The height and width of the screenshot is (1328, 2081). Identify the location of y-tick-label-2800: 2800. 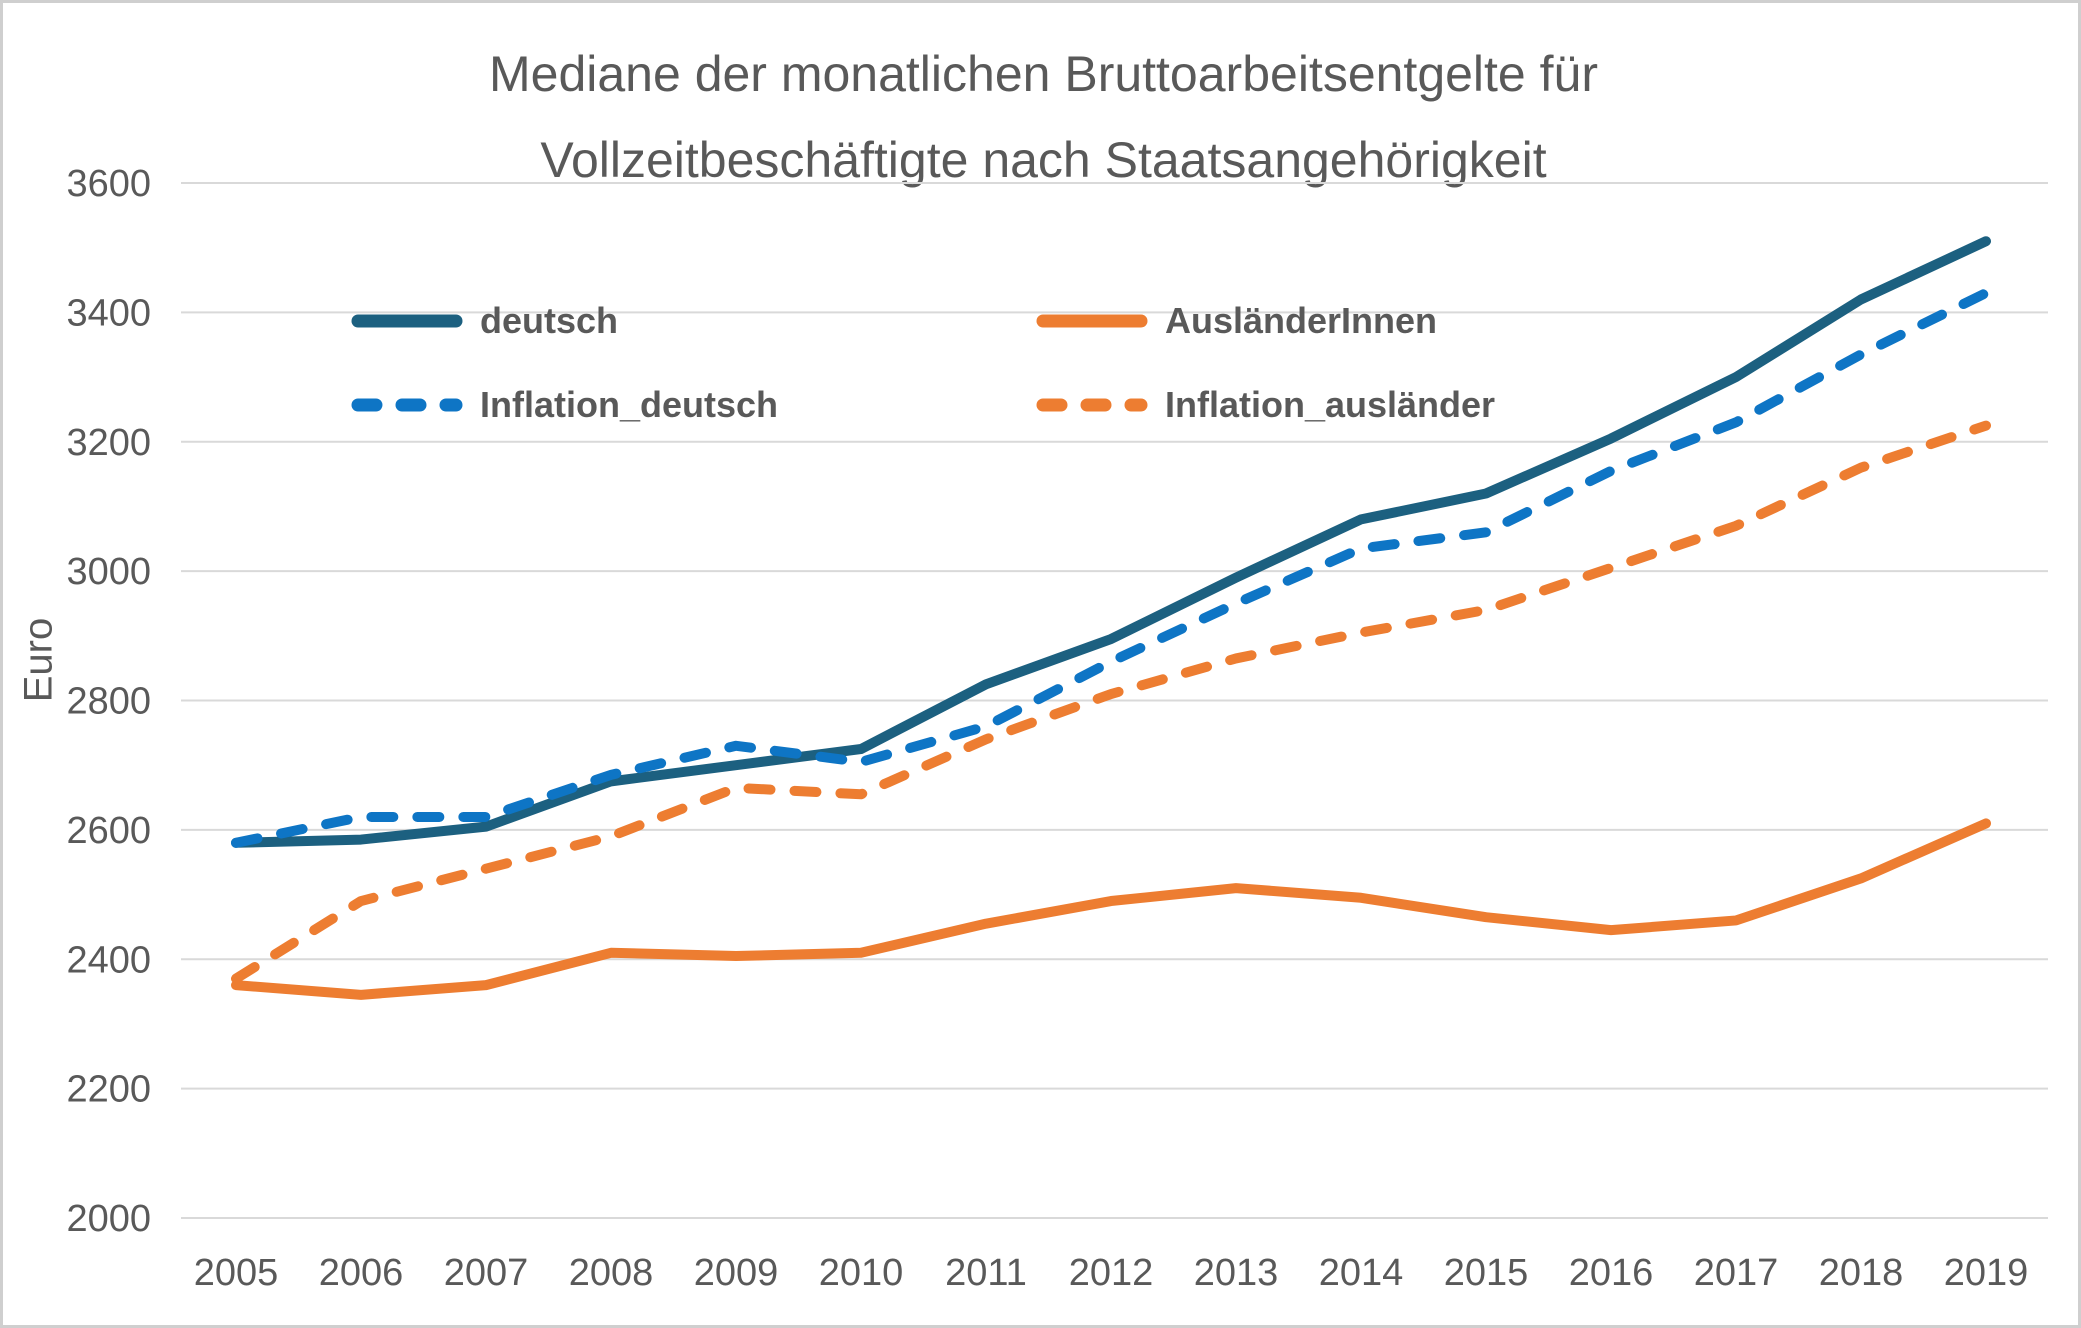
(108, 702).